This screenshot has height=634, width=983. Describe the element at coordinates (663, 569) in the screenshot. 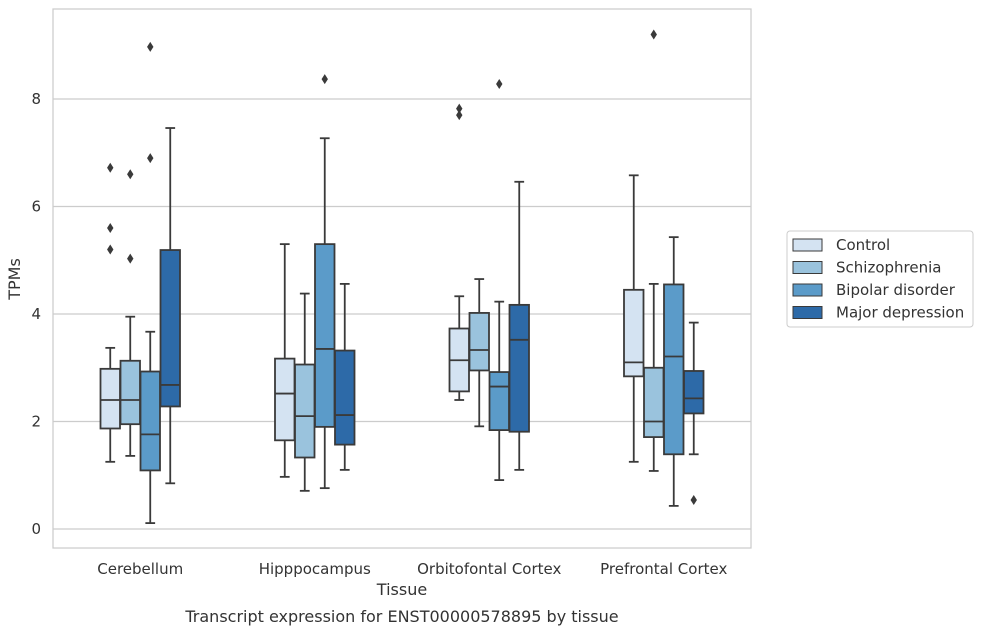

I see `x-tick-label: Prefrontal Cortex` at that location.